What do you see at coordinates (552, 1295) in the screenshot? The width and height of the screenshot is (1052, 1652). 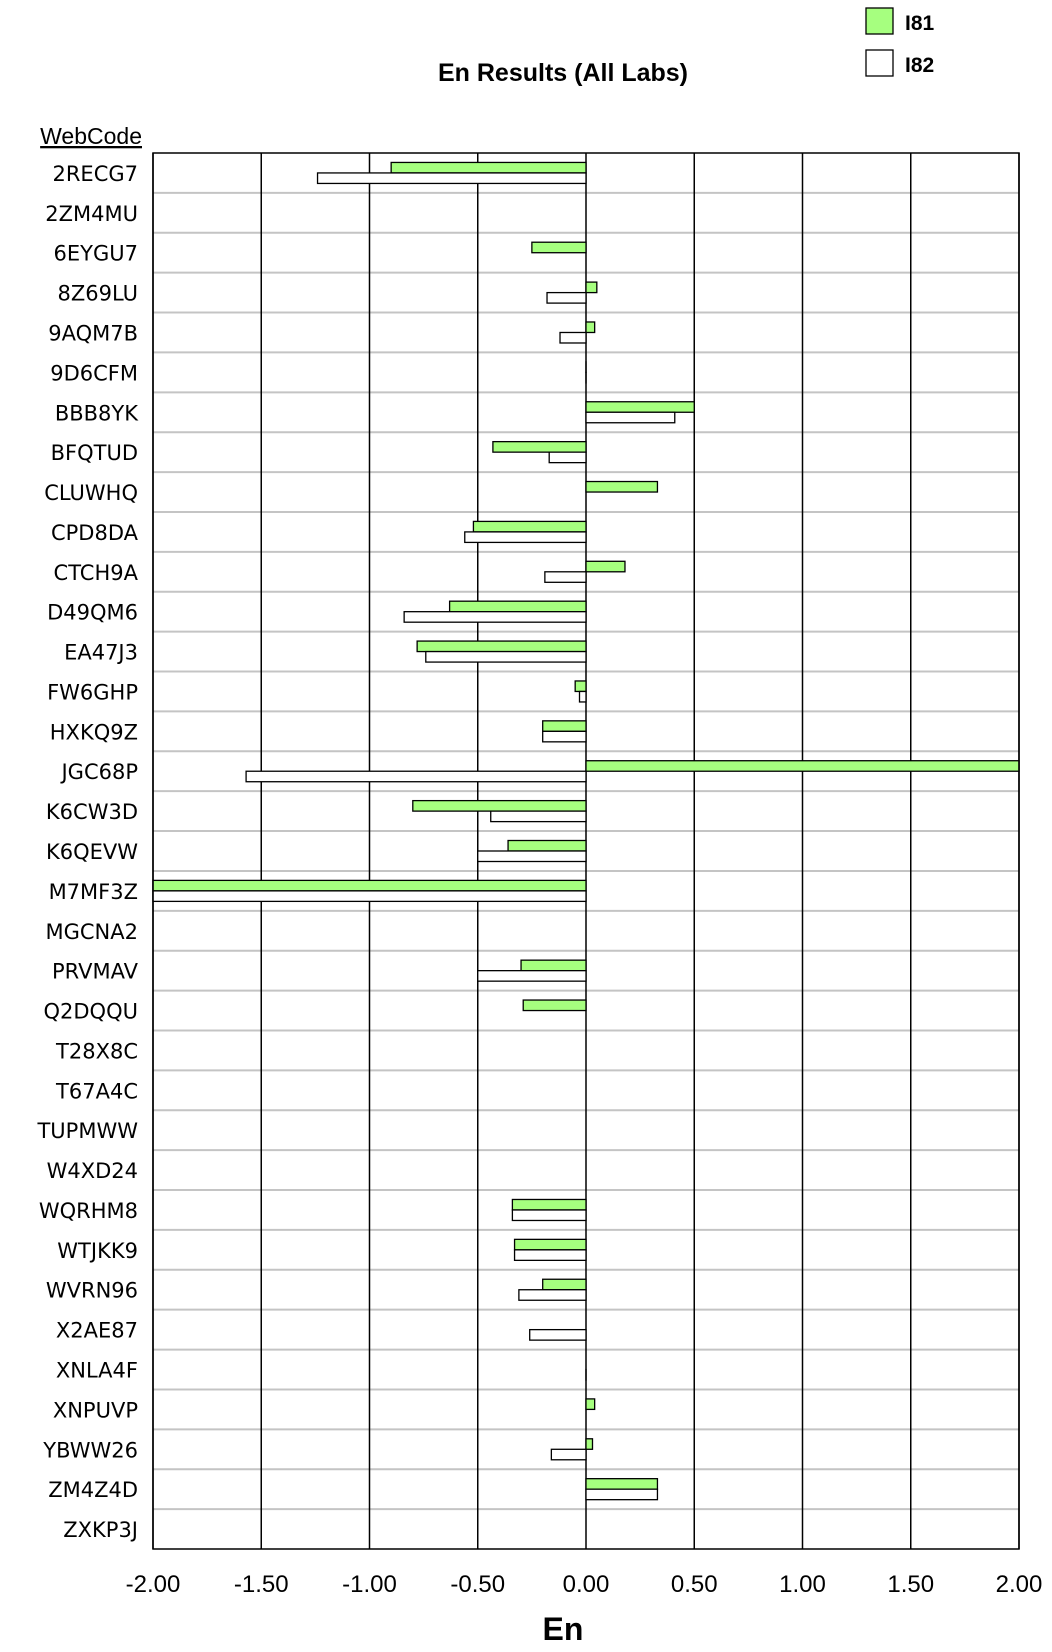 I see `bar-i82-wvrn96` at bounding box center [552, 1295].